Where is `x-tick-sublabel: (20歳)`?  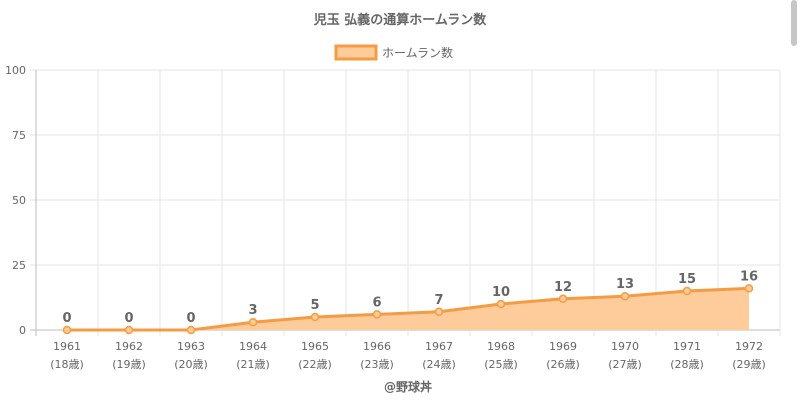
x-tick-sublabel: (20歳) is located at coordinates (191, 364).